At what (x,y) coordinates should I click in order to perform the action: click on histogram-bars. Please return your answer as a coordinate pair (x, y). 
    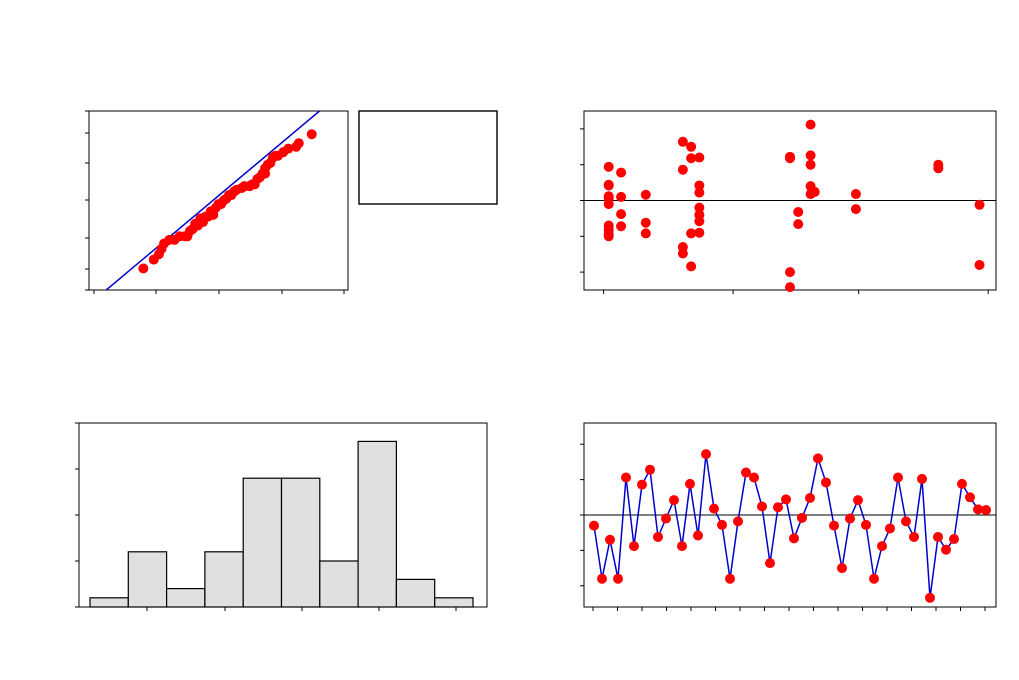
    Looking at the image, I should click on (281, 524).